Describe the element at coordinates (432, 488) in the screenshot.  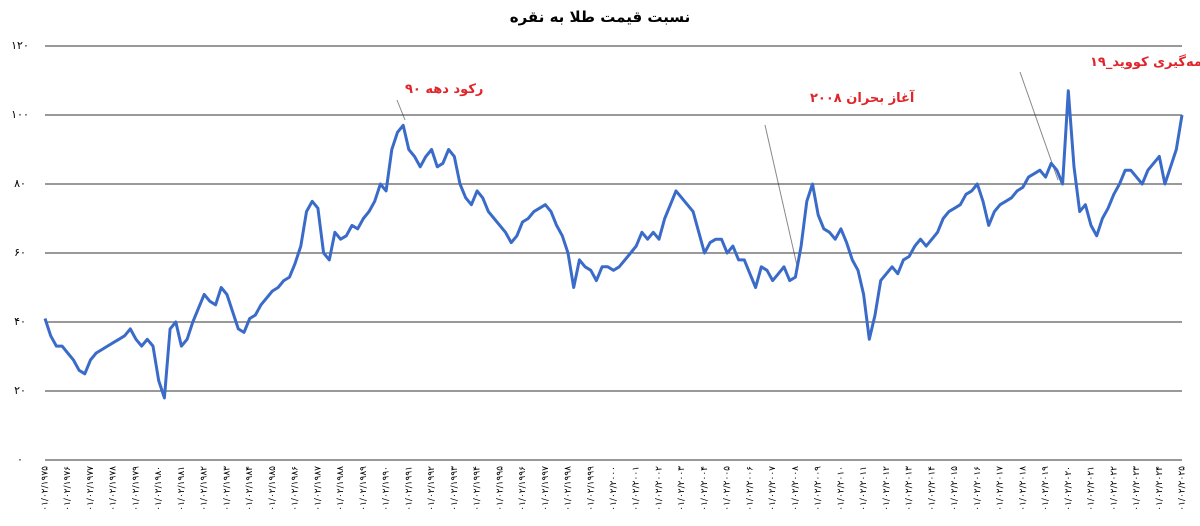
I see `x-tick-label: ۰۱/۰۲/۱۹۹۲` at that location.